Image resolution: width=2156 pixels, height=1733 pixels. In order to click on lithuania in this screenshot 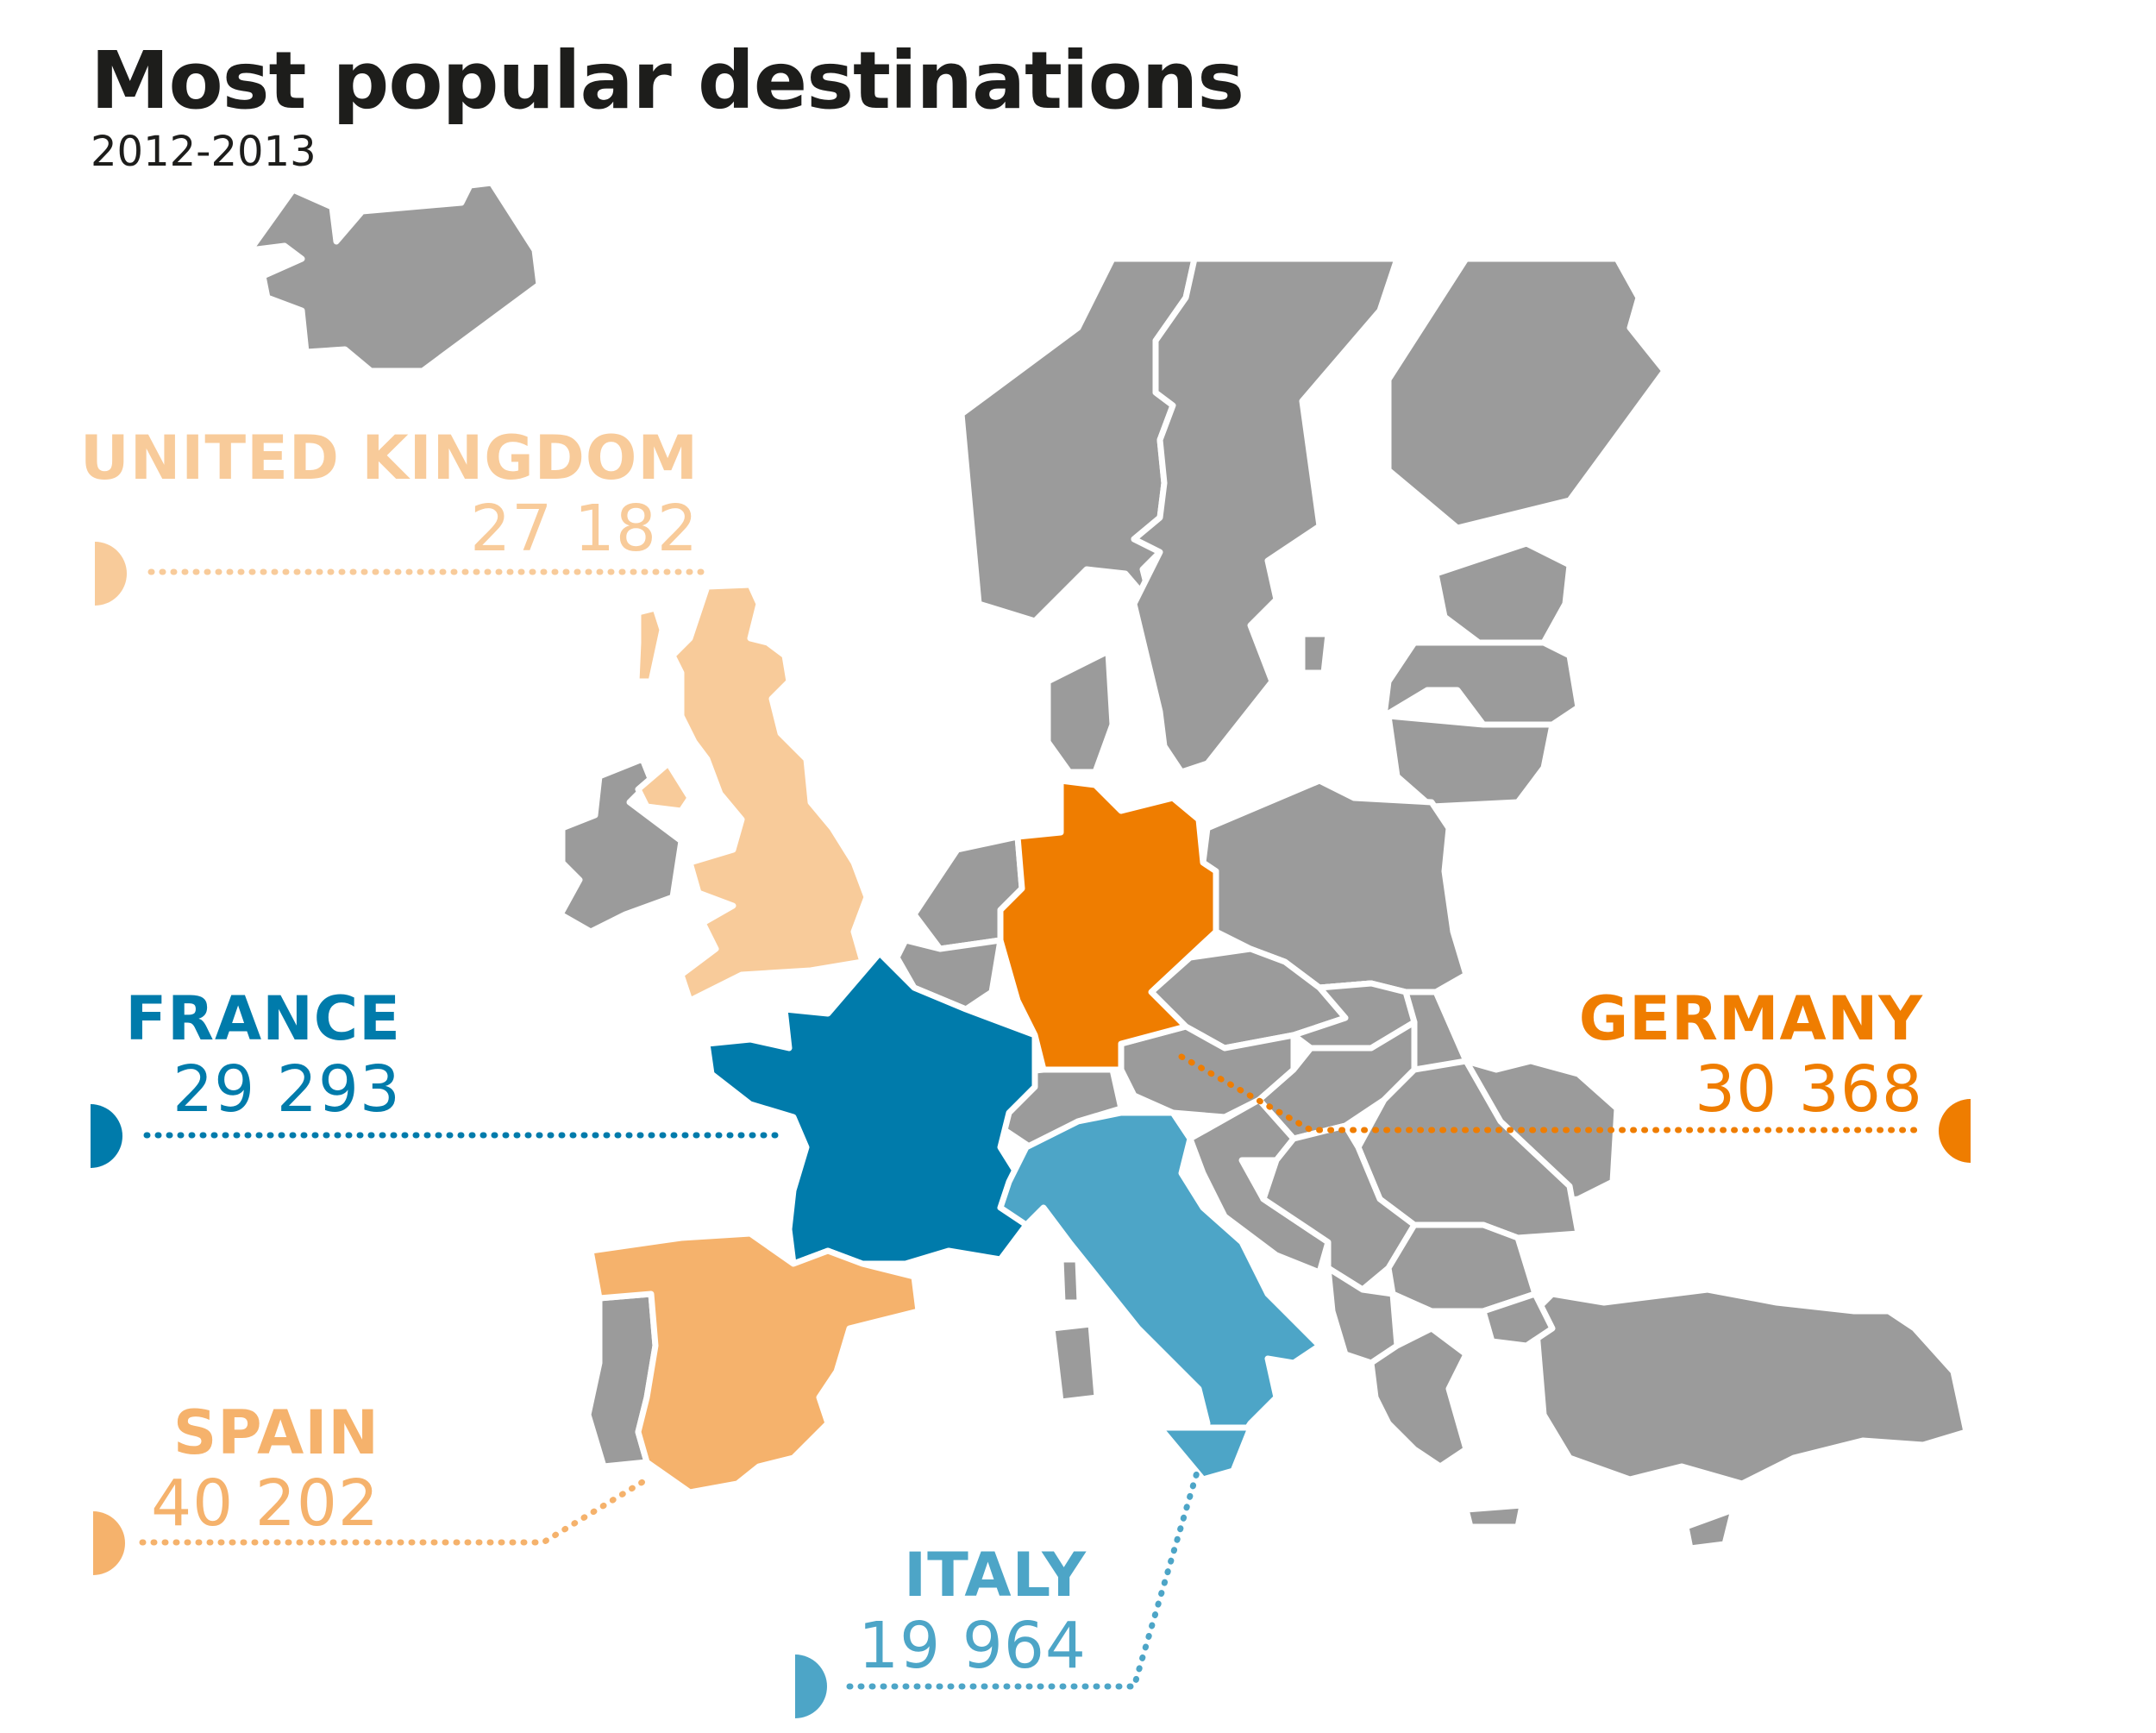, I will do `click(1470, 761)`.